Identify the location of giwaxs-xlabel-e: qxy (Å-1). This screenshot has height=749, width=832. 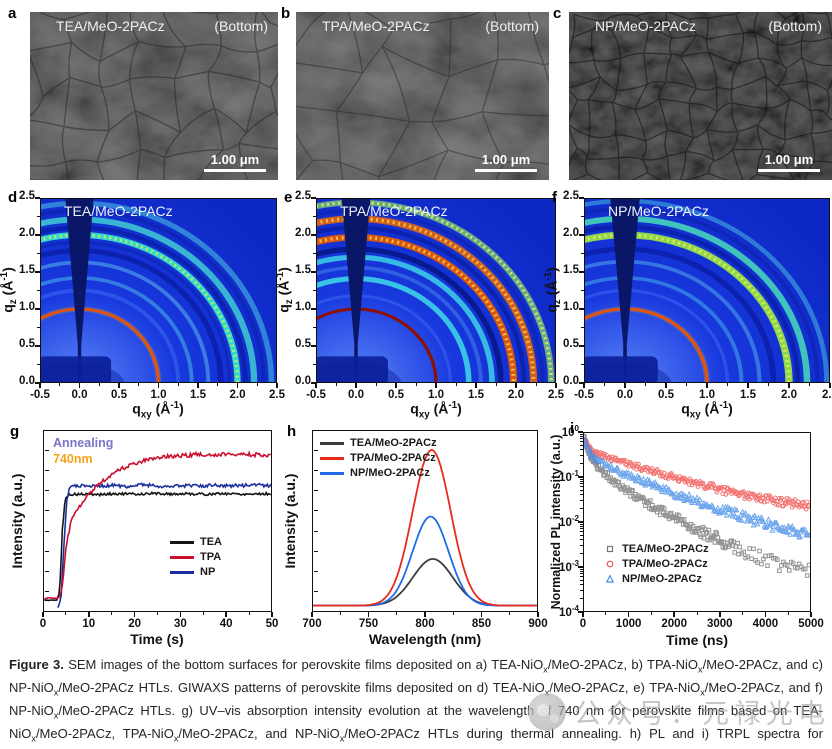
(436, 410).